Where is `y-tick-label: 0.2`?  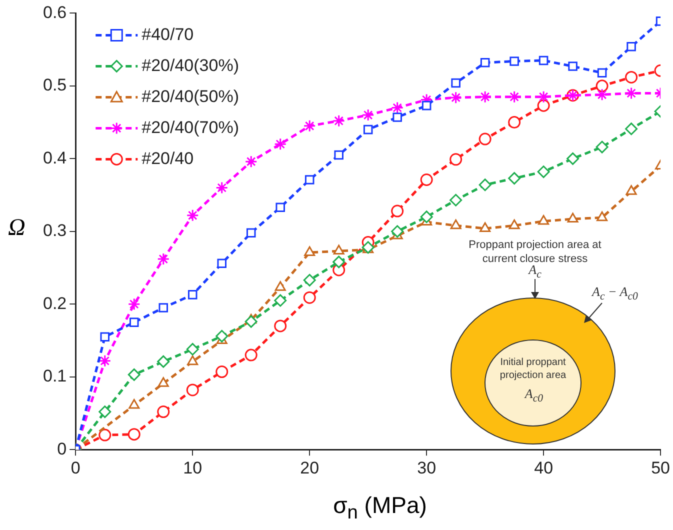
y-tick-label: 0.2 is located at coordinates (54, 303).